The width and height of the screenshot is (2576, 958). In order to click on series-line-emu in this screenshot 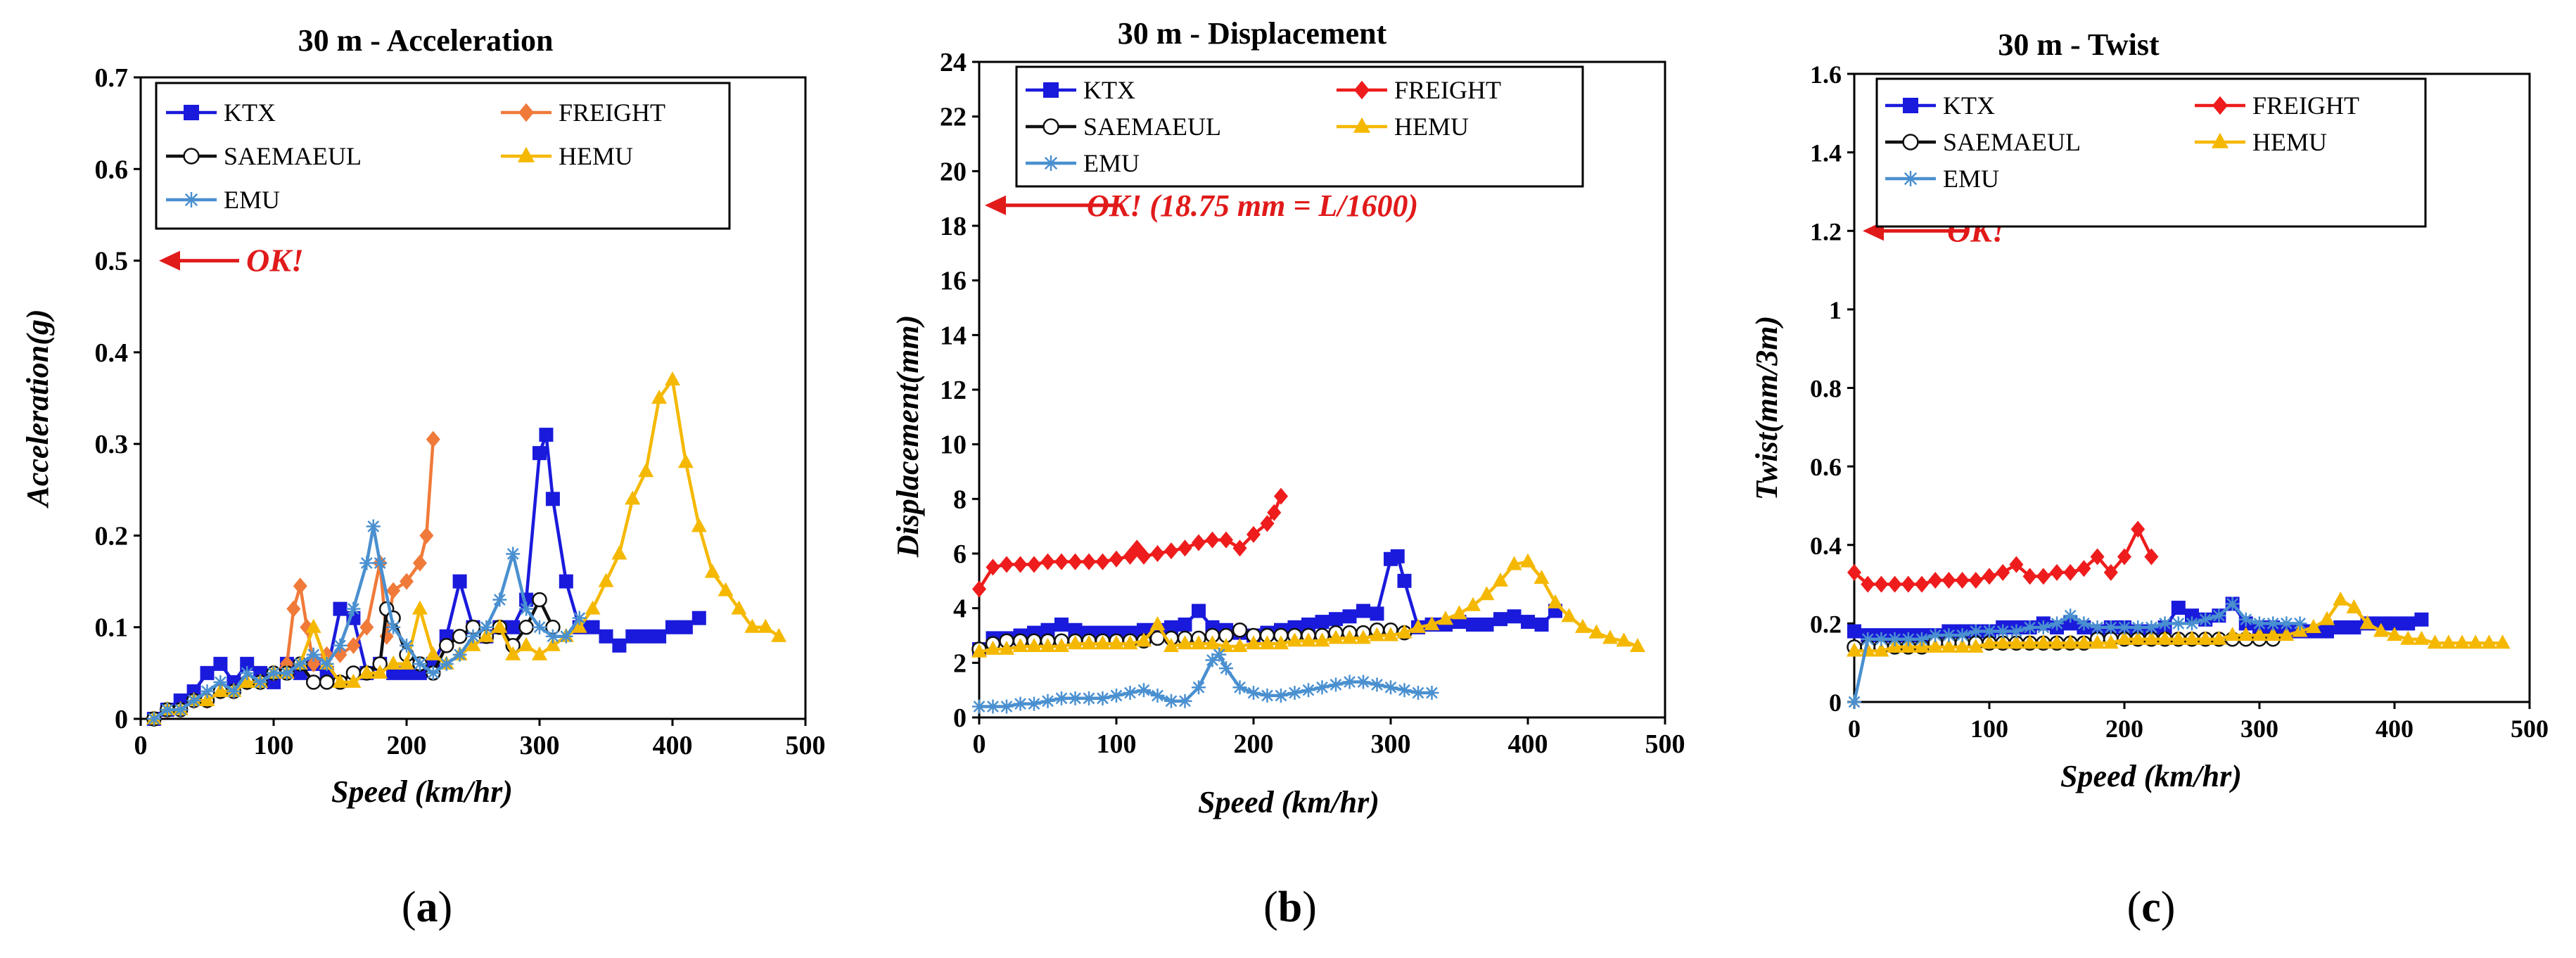, I will do `click(367, 622)`.